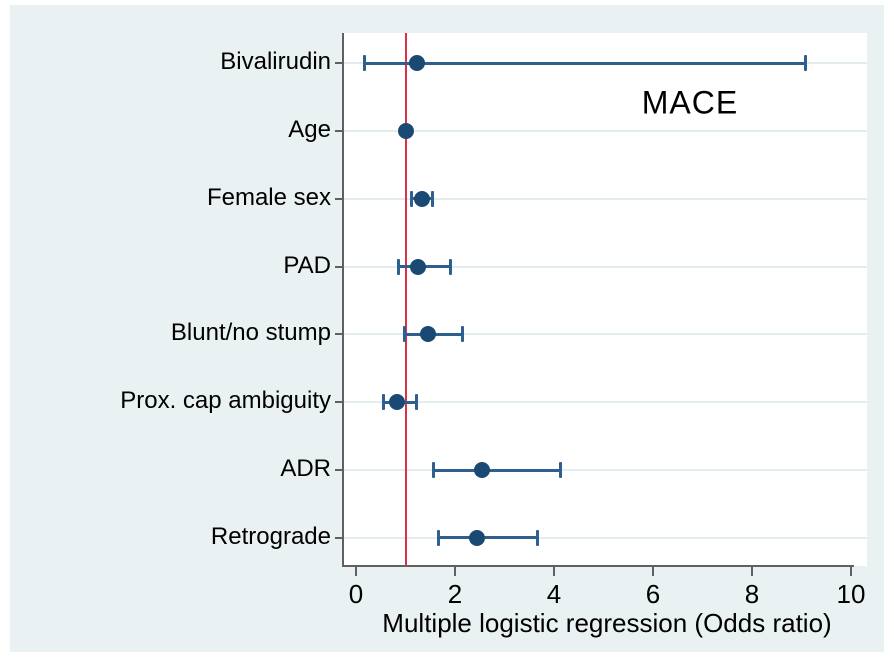 The height and width of the screenshot is (658, 894). What do you see at coordinates (455, 594) in the screenshot?
I see `x-tick-label: 2` at bounding box center [455, 594].